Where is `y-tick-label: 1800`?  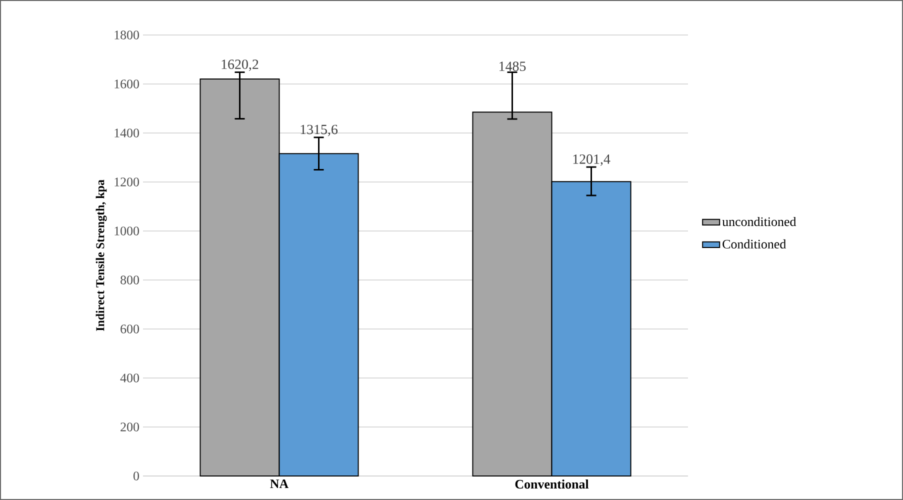
y-tick-label: 1800 is located at coordinates (126, 35).